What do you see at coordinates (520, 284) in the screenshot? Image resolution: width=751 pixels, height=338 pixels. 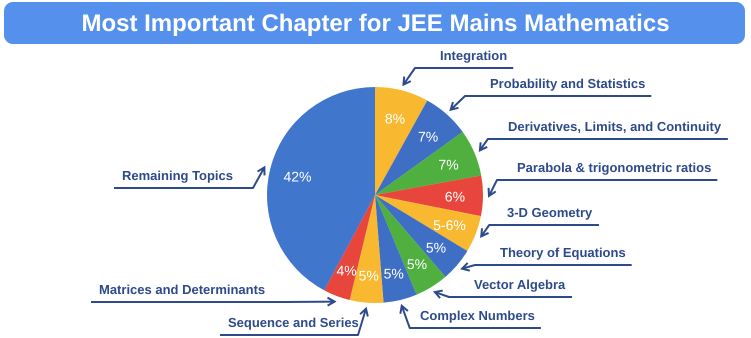 I see `slice-label: Vector Algebra` at bounding box center [520, 284].